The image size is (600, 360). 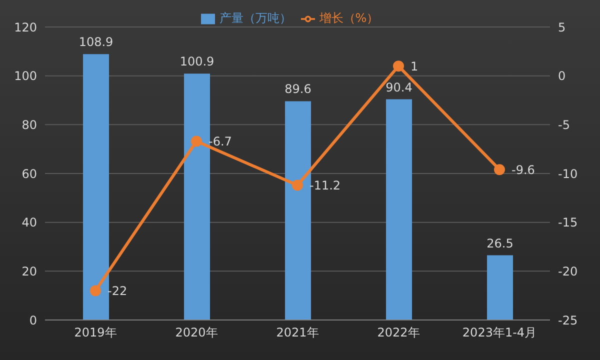 What do you see at coordinates (297, 333) in the screenshot?
I see `x-tick-label: 2021年` at bounding box center [297, 333].